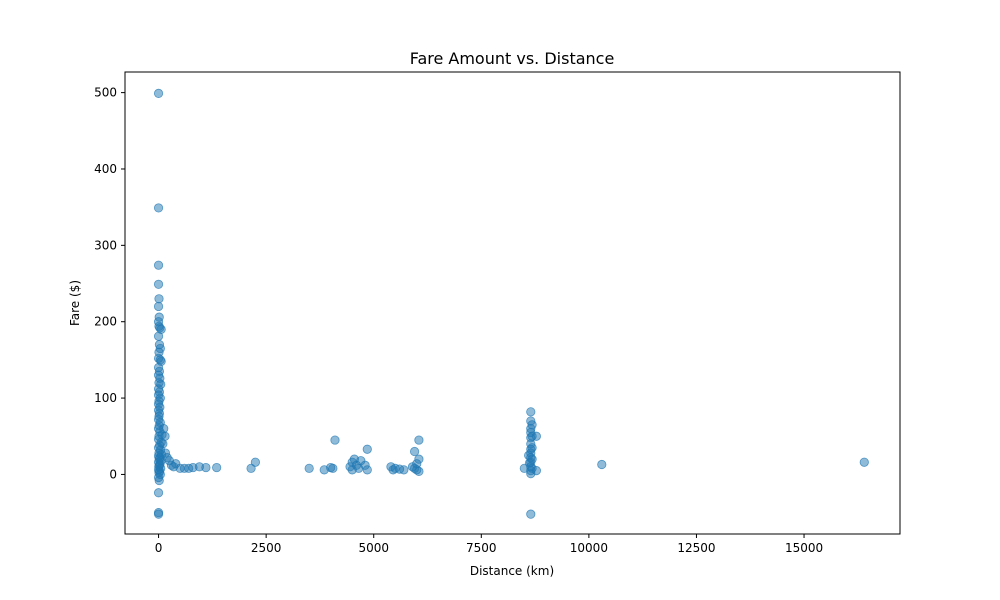 The image size is (1000, 600). Describe the element at coordinates (266, 548) in the screenshot. I see `x-tick-label: 2500` at that location.